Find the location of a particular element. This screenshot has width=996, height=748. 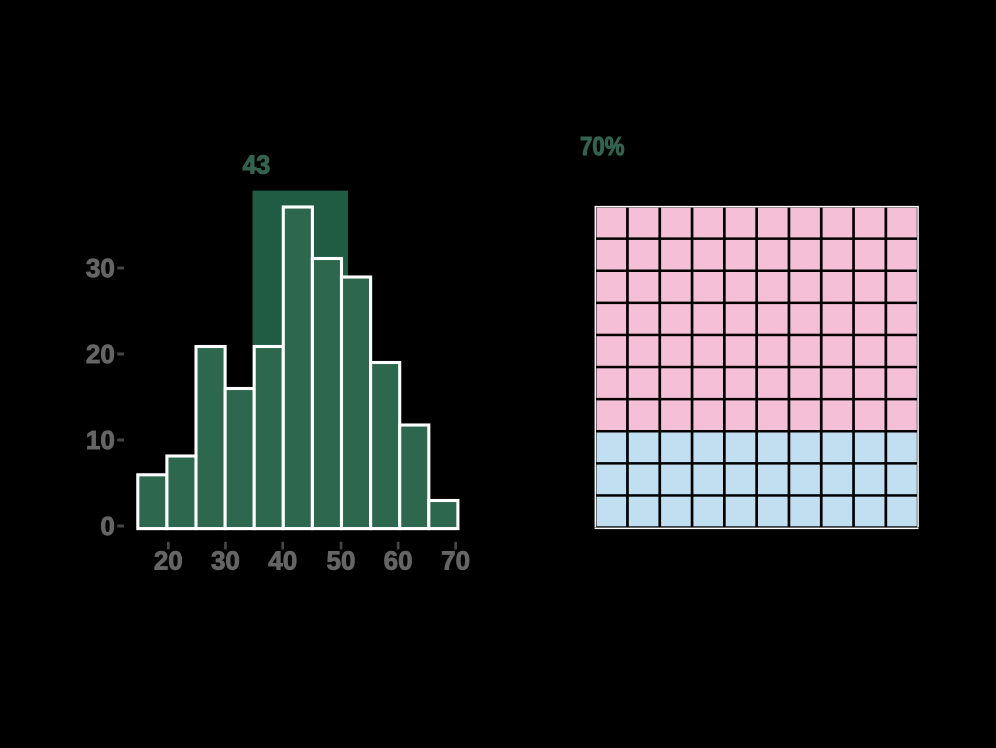

svg-text: 70% is located at coordinates (602, 146).